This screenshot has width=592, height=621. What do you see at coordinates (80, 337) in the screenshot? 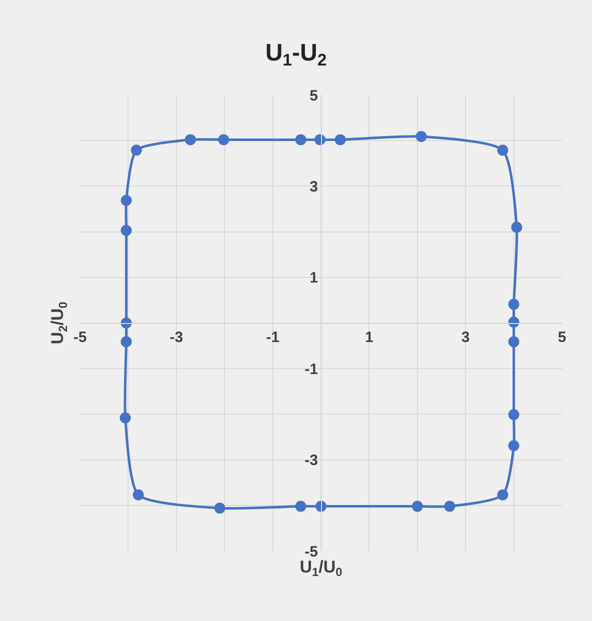
I see `x-tick-label: -5` at bounding box center [80, 337].